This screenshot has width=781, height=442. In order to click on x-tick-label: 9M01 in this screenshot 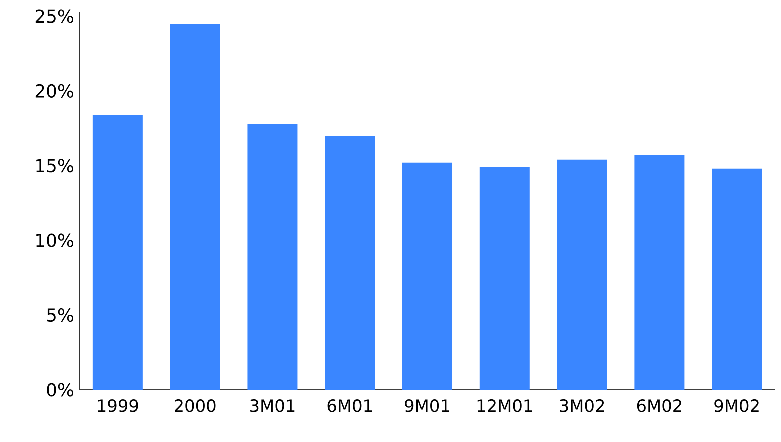, I will do `click(427, 406)`.